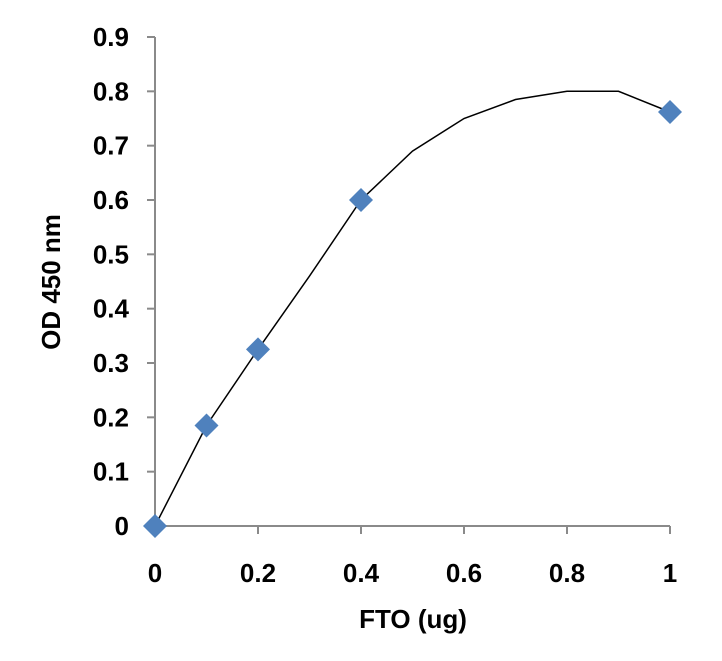 Image resolution: width=722 pixels, height=661 pixels. I want to click on y-axis-title: OD 450 nm, so click(51, 282).